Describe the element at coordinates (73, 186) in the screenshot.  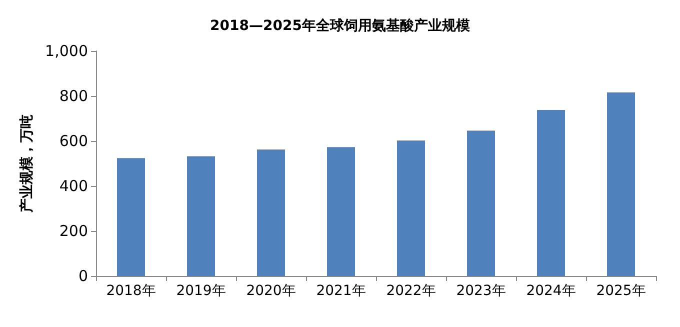
I see `y-tick-label: 400` at that location.